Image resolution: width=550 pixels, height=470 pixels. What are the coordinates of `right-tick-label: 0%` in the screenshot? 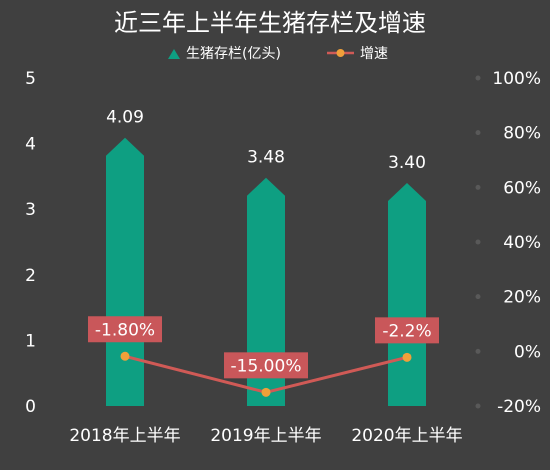 It's located at (527, 352).